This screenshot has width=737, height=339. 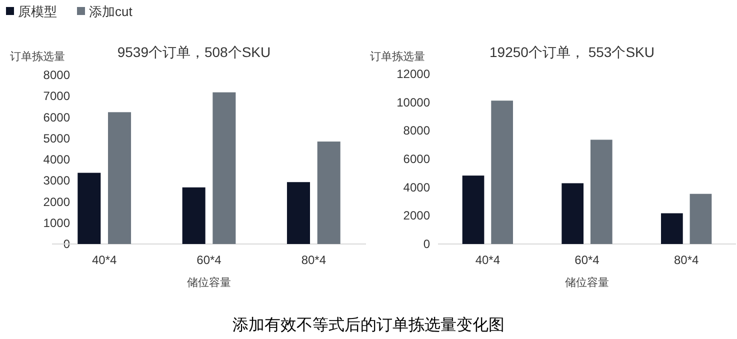 What do you see at coordinates (56, 181) in the screenshot?
I see `y-tick-label: 3000` at bounding box center [56, 181].